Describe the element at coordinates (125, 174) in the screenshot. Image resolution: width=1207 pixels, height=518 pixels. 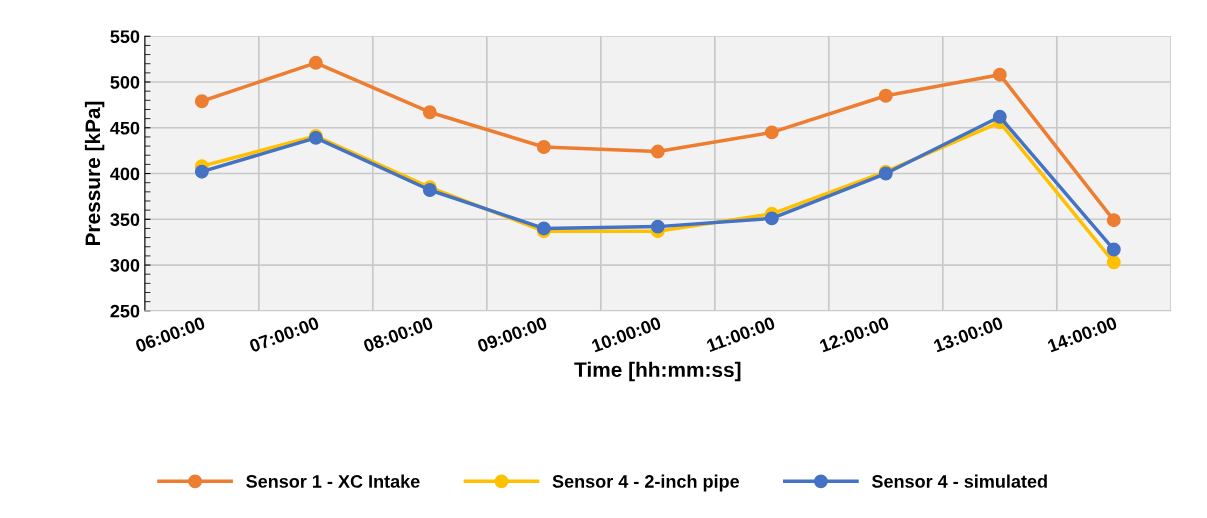
I see `y-tick-label: 400` at that location.